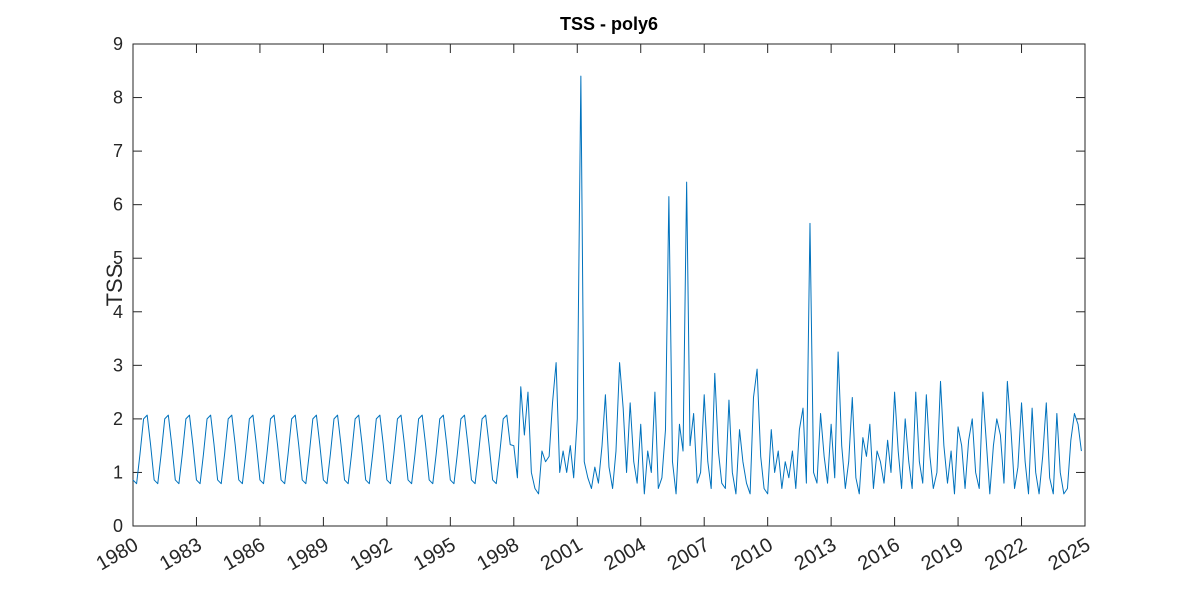  What do you see at coordinates (118, 312) in the screenshot?
I see `y-tick-label: 4` at bounding box center [118, 312].